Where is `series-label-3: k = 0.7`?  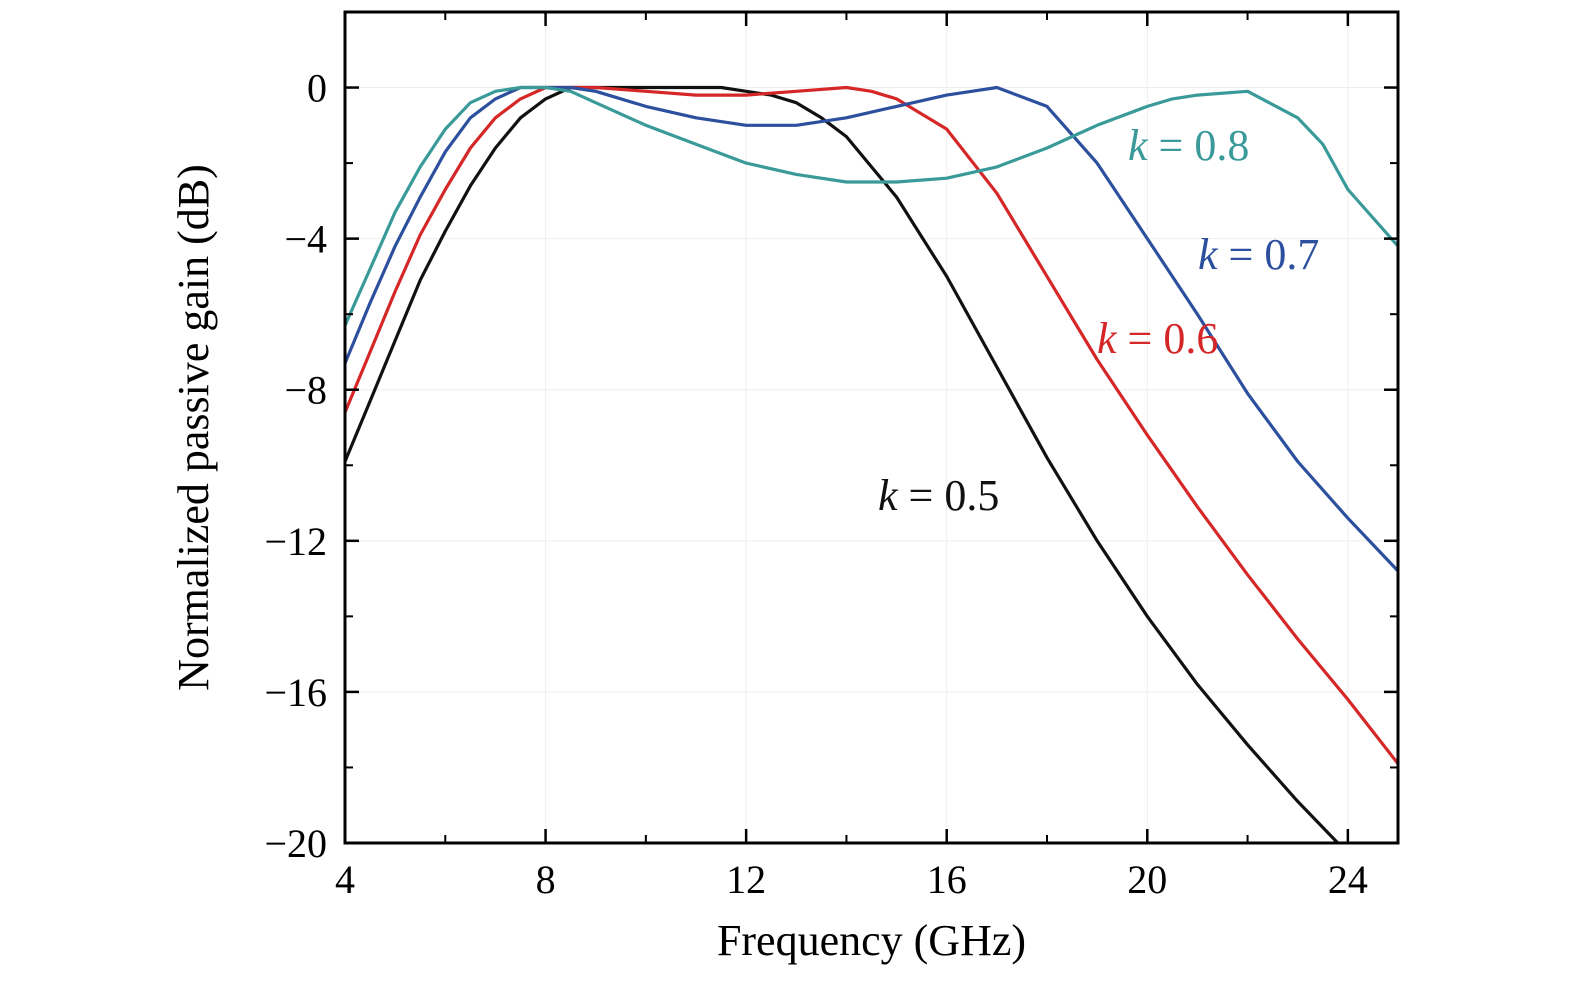 series-label-3: k = 0.7 is located at coordinates (1258, 254).